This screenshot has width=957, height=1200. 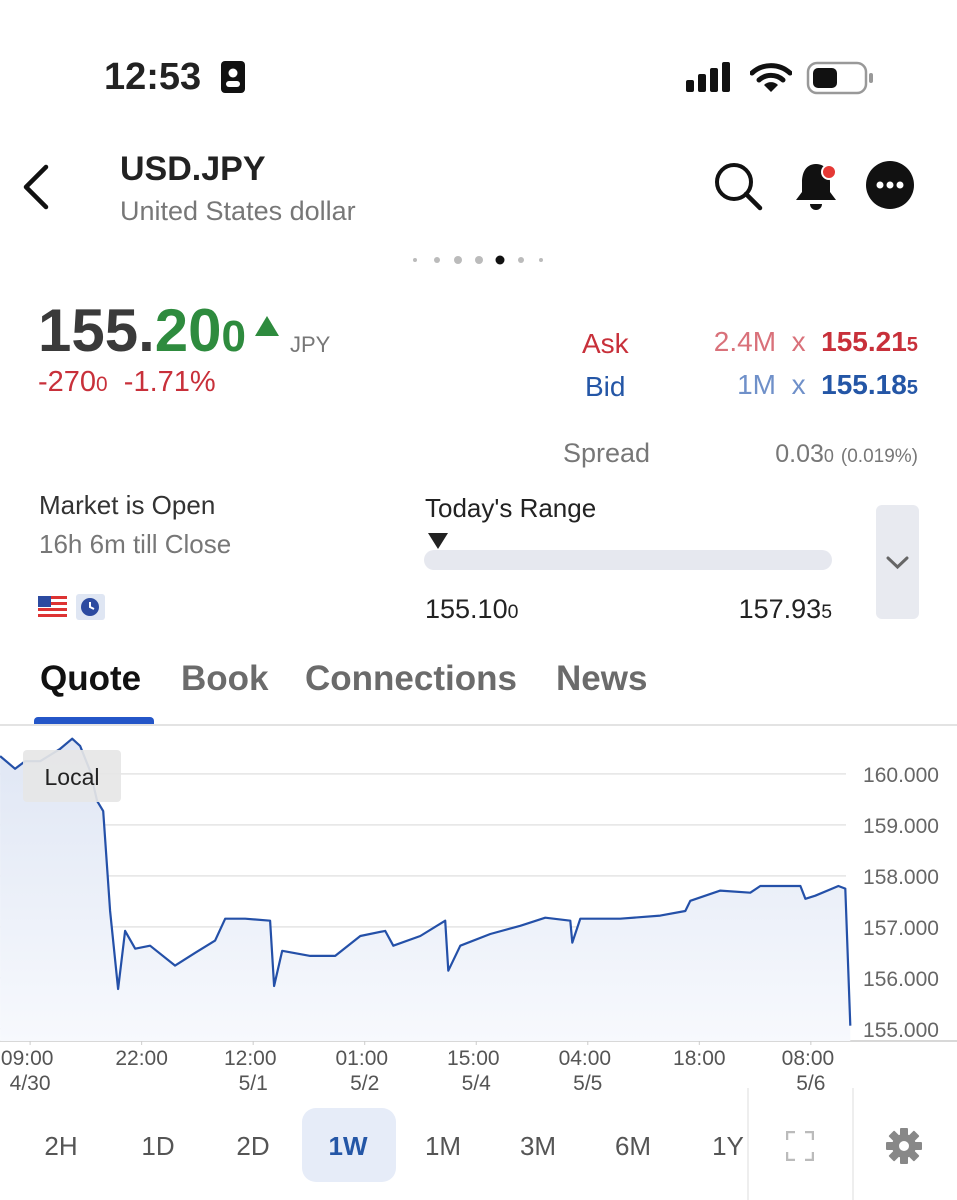 What do you see at coordinates (771, 77) in the screenshot?
I see `wifi-icon` at bounding box center [771, 77].